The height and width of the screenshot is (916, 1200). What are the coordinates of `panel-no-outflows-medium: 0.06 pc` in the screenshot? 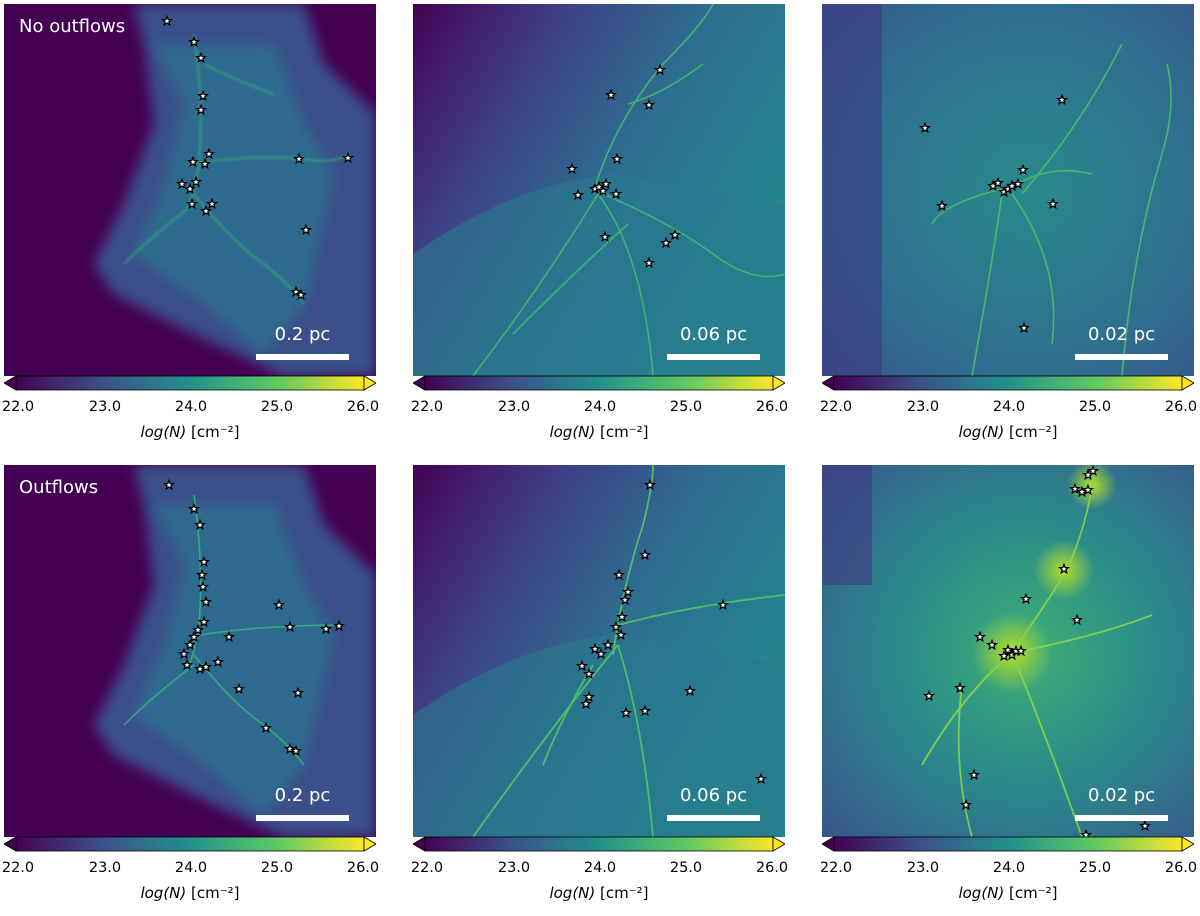 It's located at (599, 190).